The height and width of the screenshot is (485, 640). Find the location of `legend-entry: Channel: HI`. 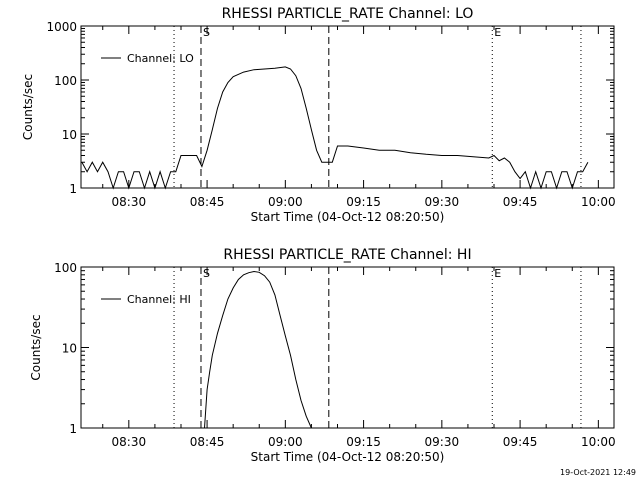

legend-entry: Channel: HI is located at coordinates (159, 299).